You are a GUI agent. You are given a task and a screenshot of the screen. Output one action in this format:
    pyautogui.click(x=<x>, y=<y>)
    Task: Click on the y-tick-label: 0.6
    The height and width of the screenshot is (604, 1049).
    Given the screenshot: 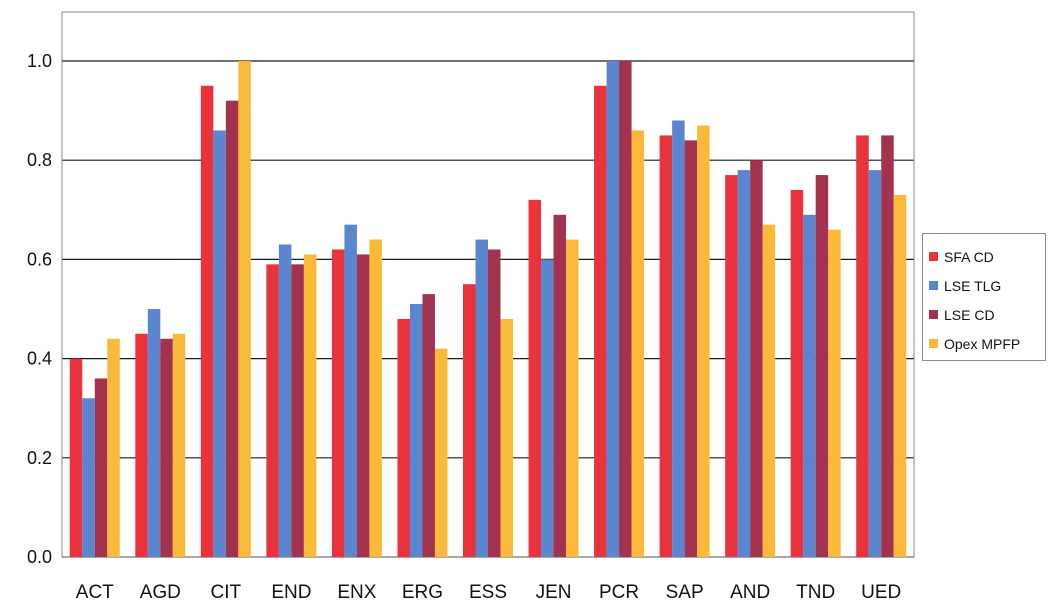 What is the action you would take?
    pyautogui.click(x=39, y=259)
    